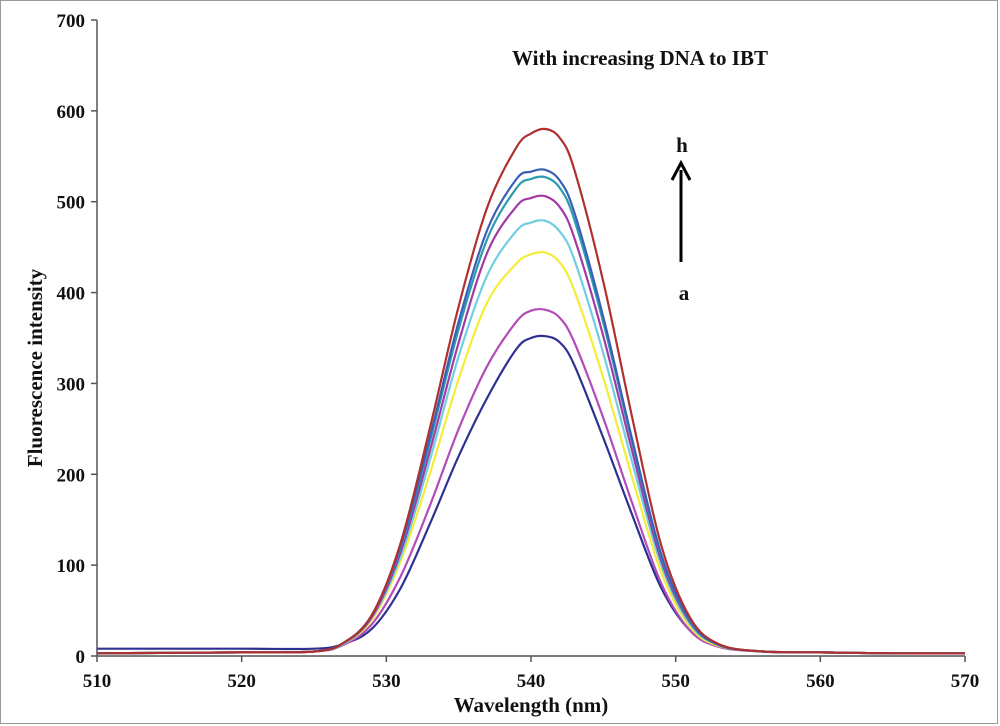 This screenshot has height=726, width=1000. Describe the element at coordinates (682, 145) in the screenshot. I see `arrow-top-label: h` at that location.